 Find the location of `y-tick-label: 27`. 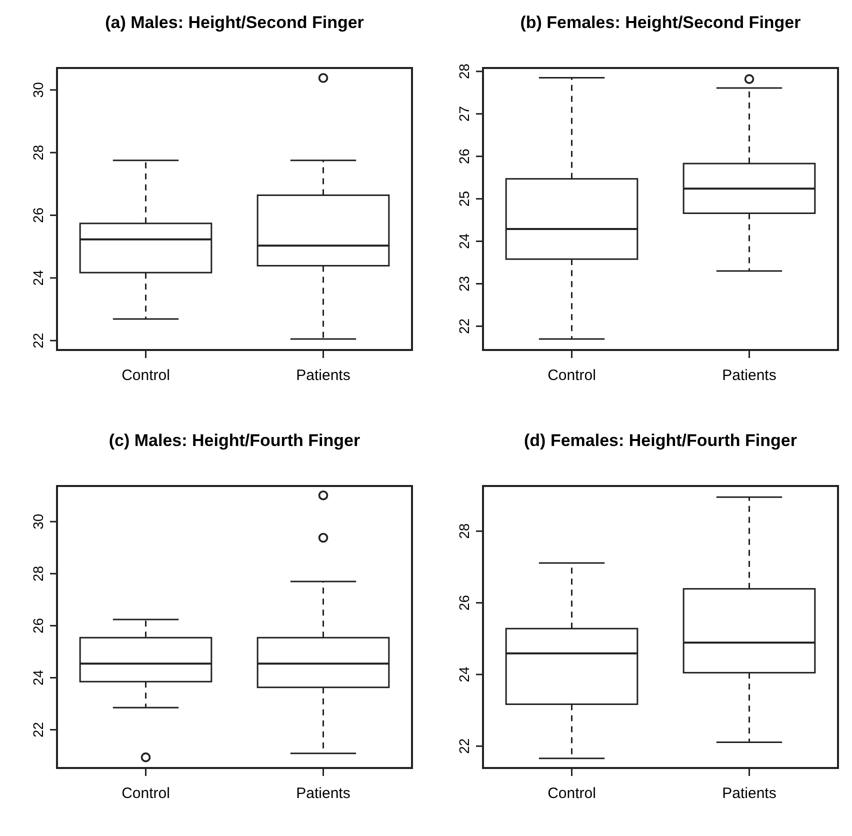

y-tick-label: 27 is located at coordinates (464, 114).